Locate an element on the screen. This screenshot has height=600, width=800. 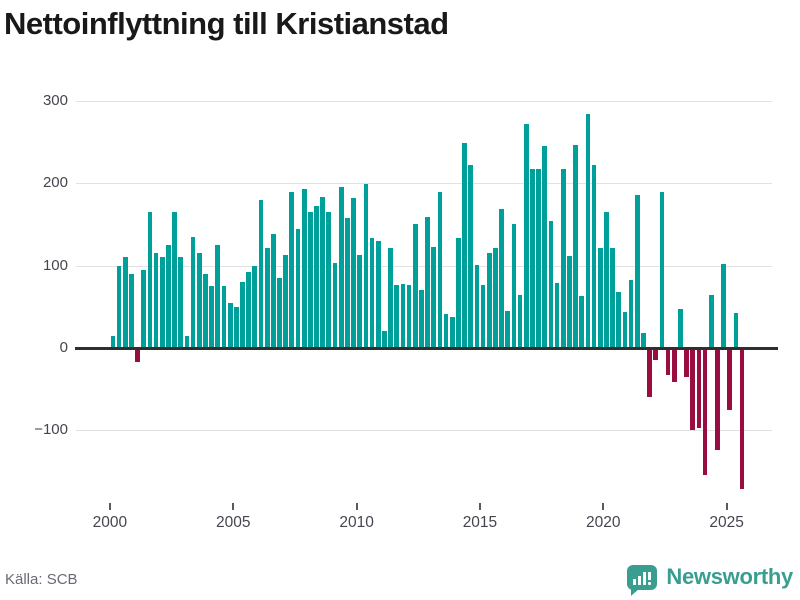
x-tick-label: 2000 is located at coordinates (110, 522).